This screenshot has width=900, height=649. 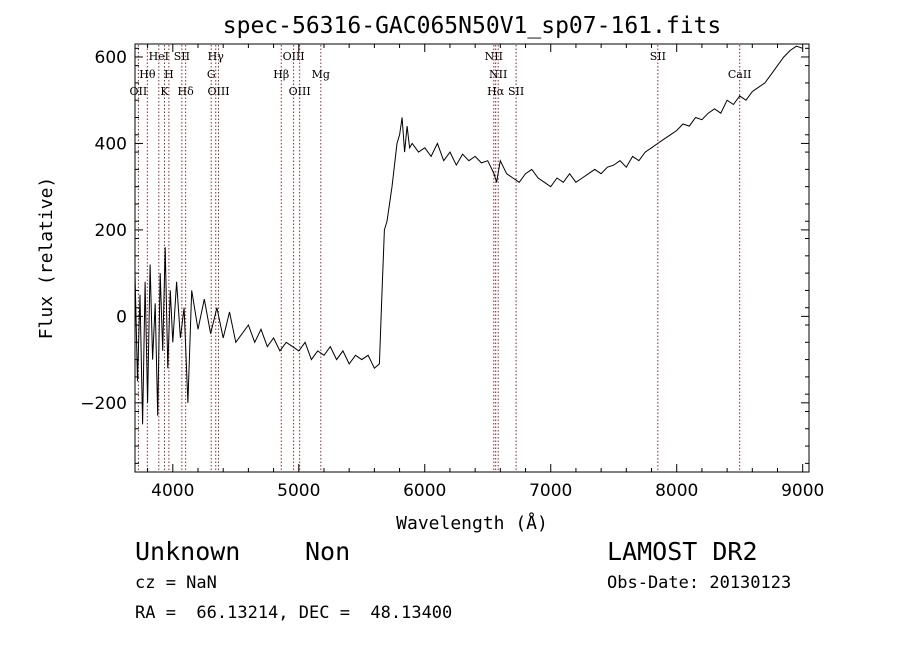 What do you see at coordinates (176, 583) in the screenshot?
I see `redshift-cz: cz = NaN` at bounding box center [176, 583].